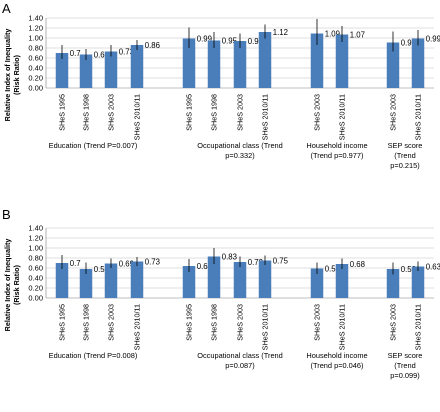  Describe the element at coordinates (93, 145) in the screenshot. I see `group-label: Education (Trend P=0.007)` at that location.